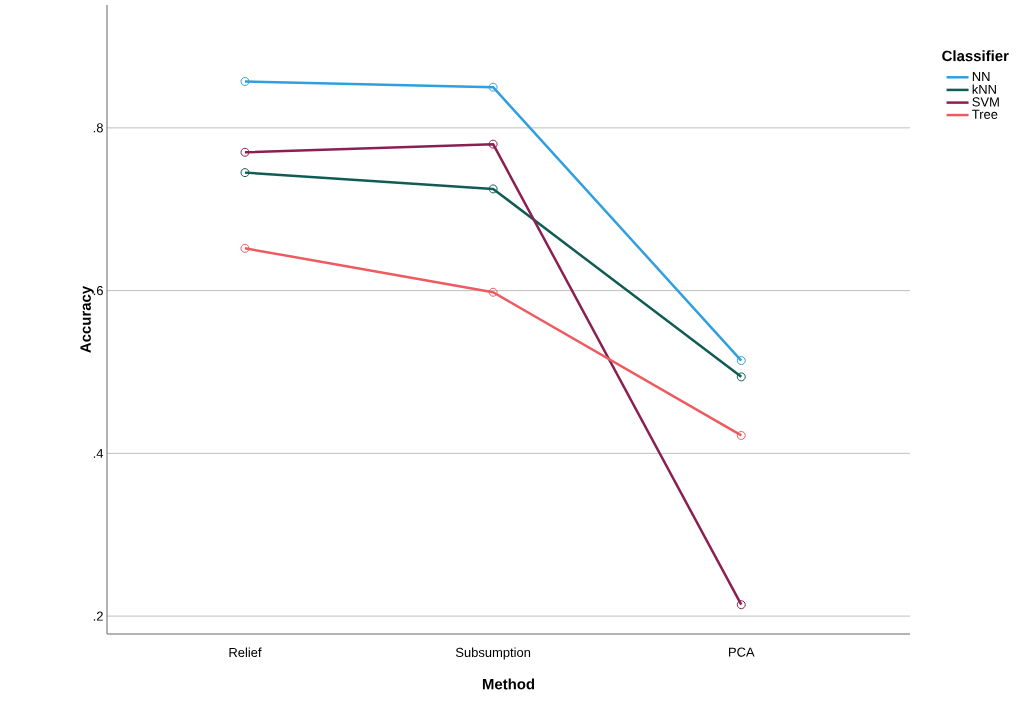  Describe the element at coordinates (742, 652) in the screenshot. I see `x-tick-label: PCA` at that location.